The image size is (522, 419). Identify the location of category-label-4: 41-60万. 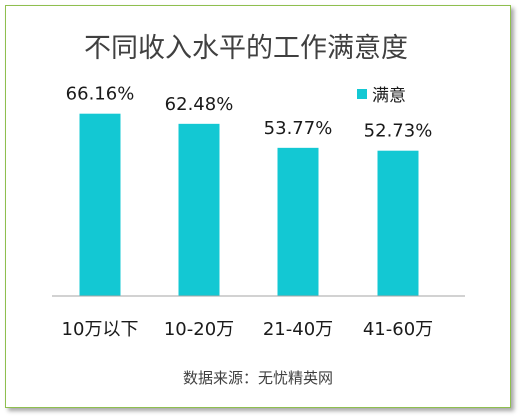
(398, 329).